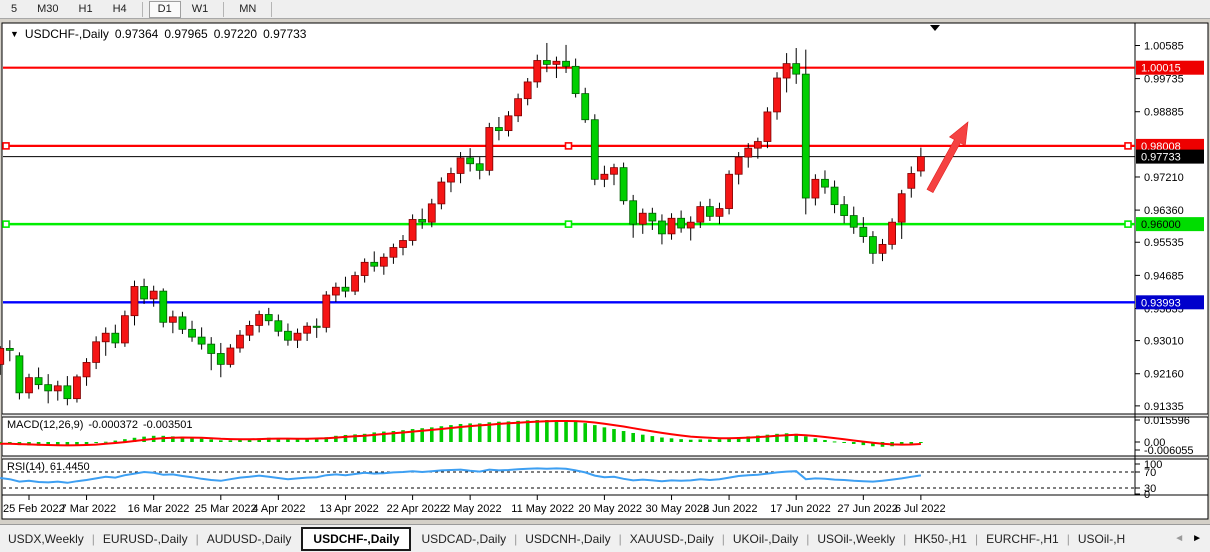  I want to click on tab-ukoil-daily: UKOil-,Daily, so click(765, 538).